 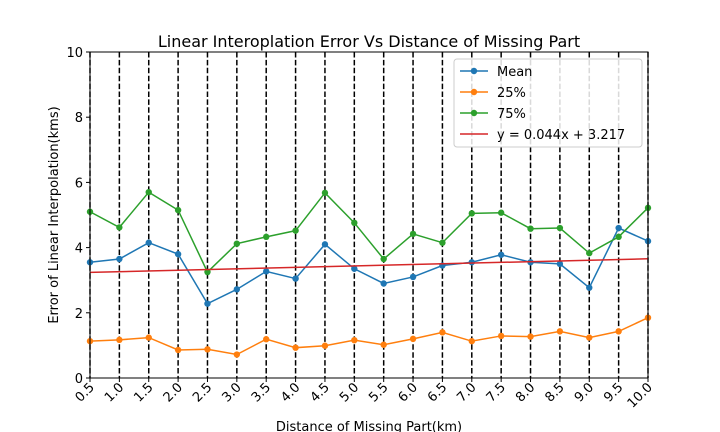 What do you see at coordinates (78, 216) in the screenshot?
I see `y-axis-ticks: 0 2 4 6 8 10` at bounding box center [78, 216].